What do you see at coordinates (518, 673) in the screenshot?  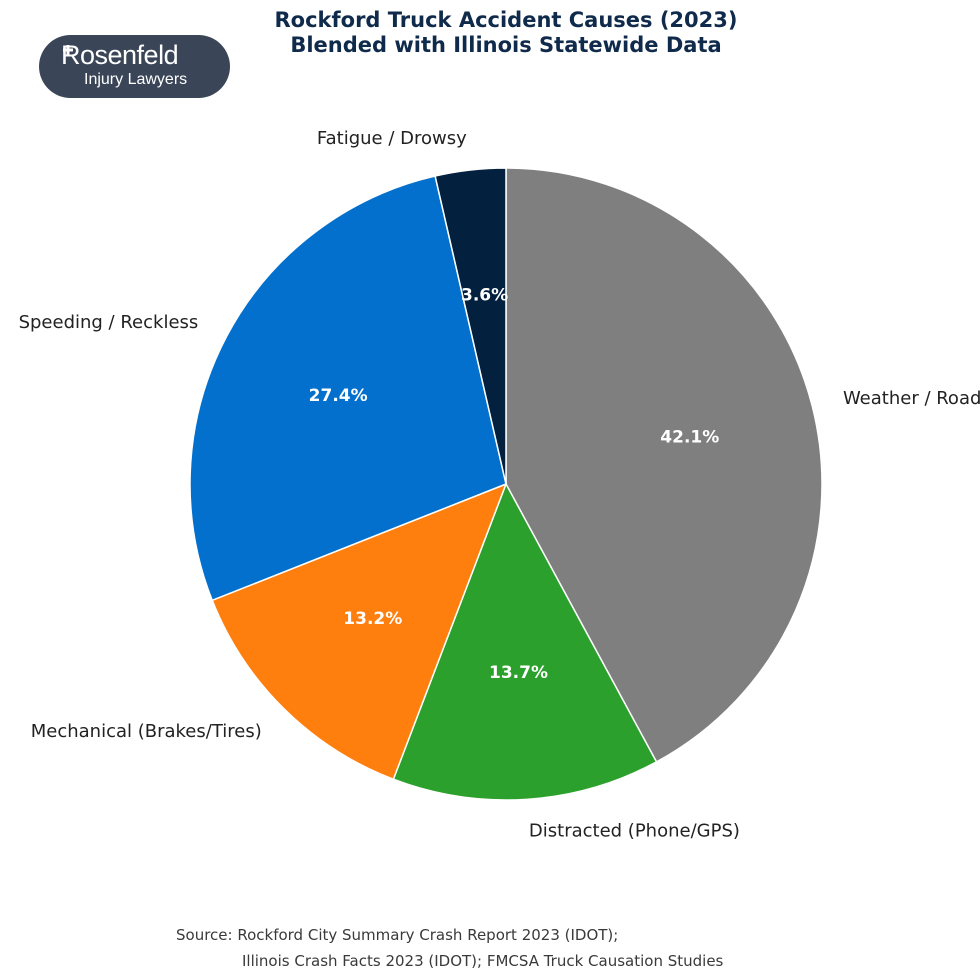 I see `pie-value-label-distracted-phone-gps: 13.7%` at bounding box center [518, 673].